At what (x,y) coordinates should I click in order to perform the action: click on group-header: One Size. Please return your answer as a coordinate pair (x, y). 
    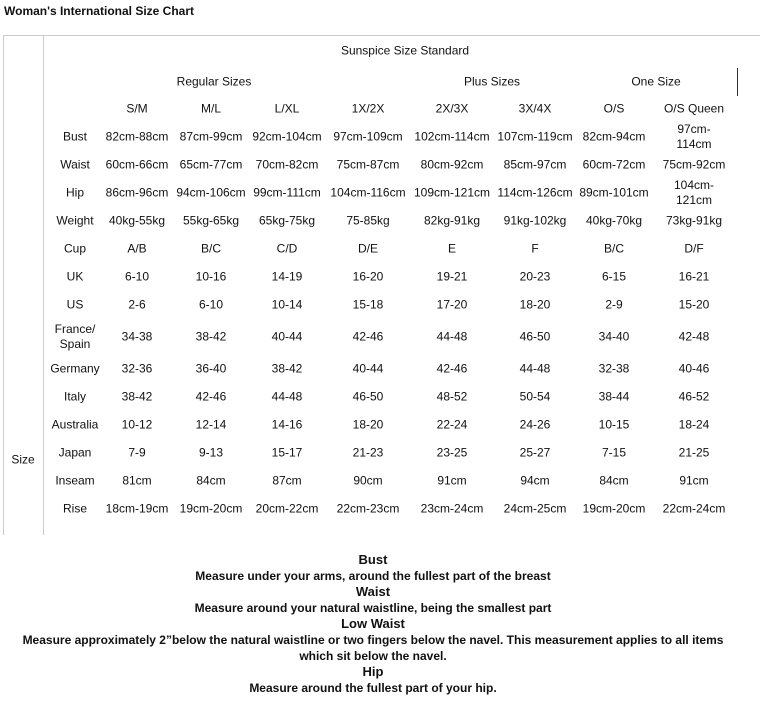
    Looking at the image, I should click on (656, 81).